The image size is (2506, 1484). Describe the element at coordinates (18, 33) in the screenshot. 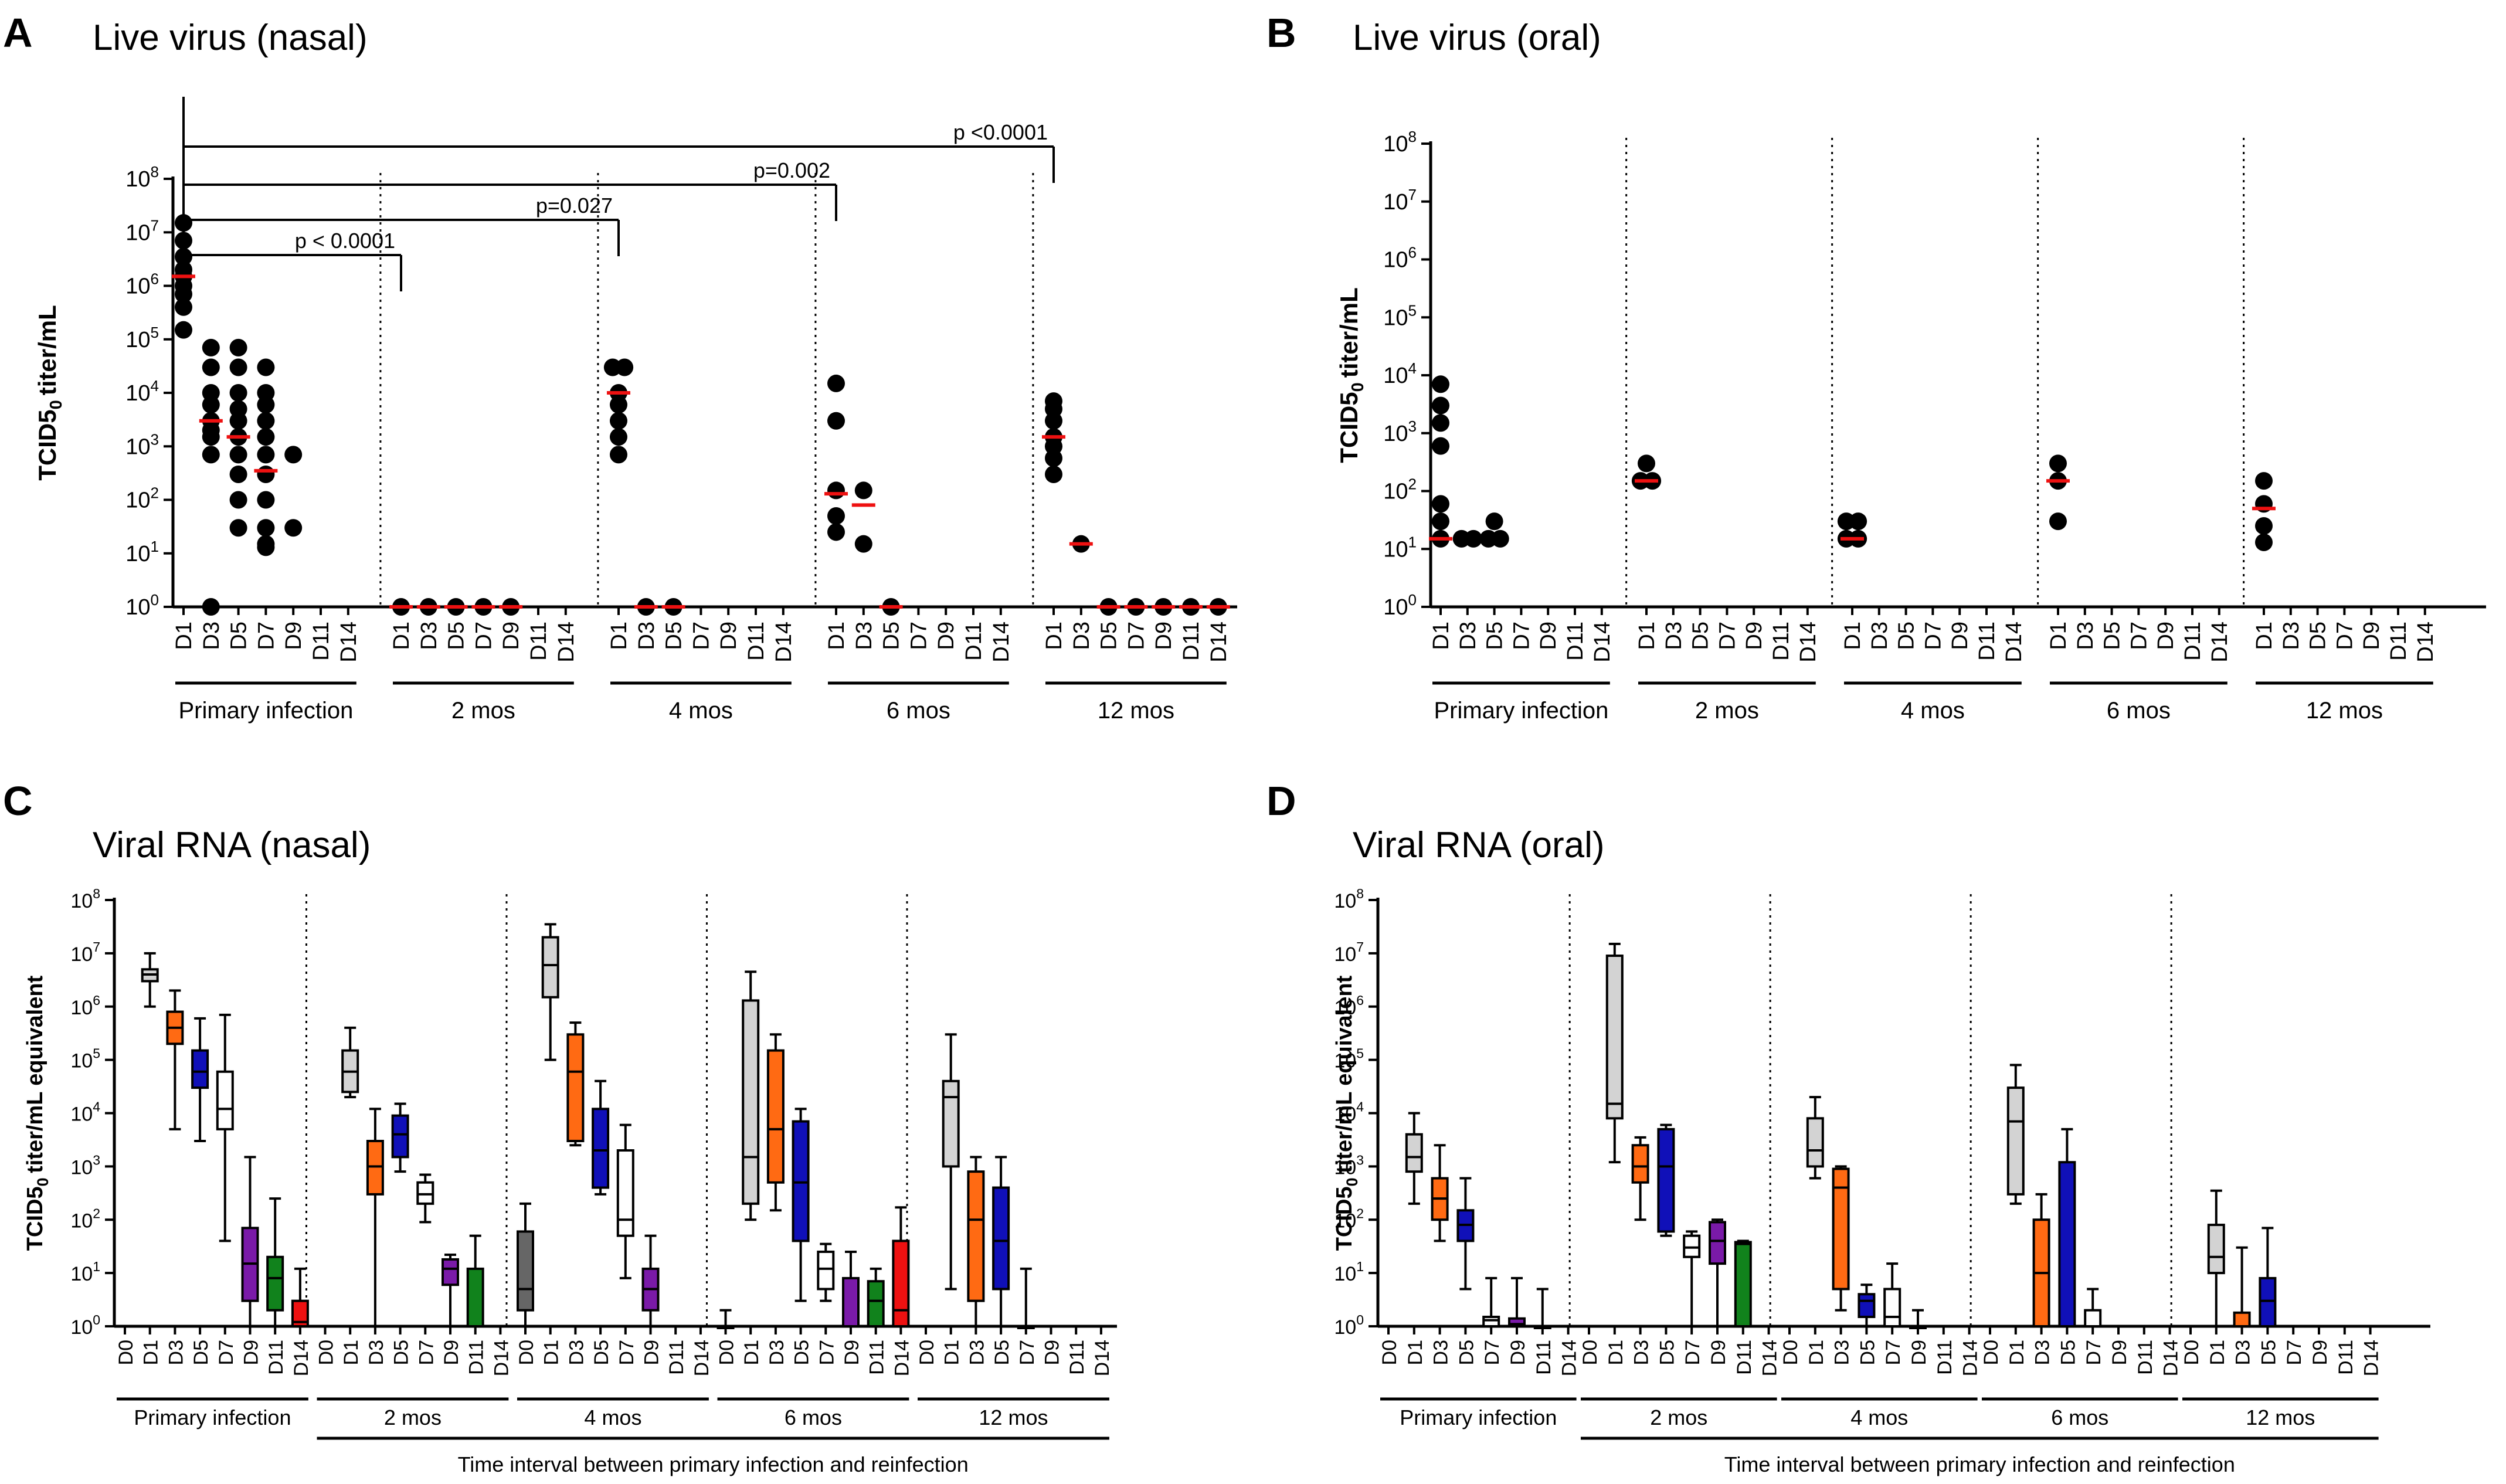

I see `panel-a-letter: A` at that location.